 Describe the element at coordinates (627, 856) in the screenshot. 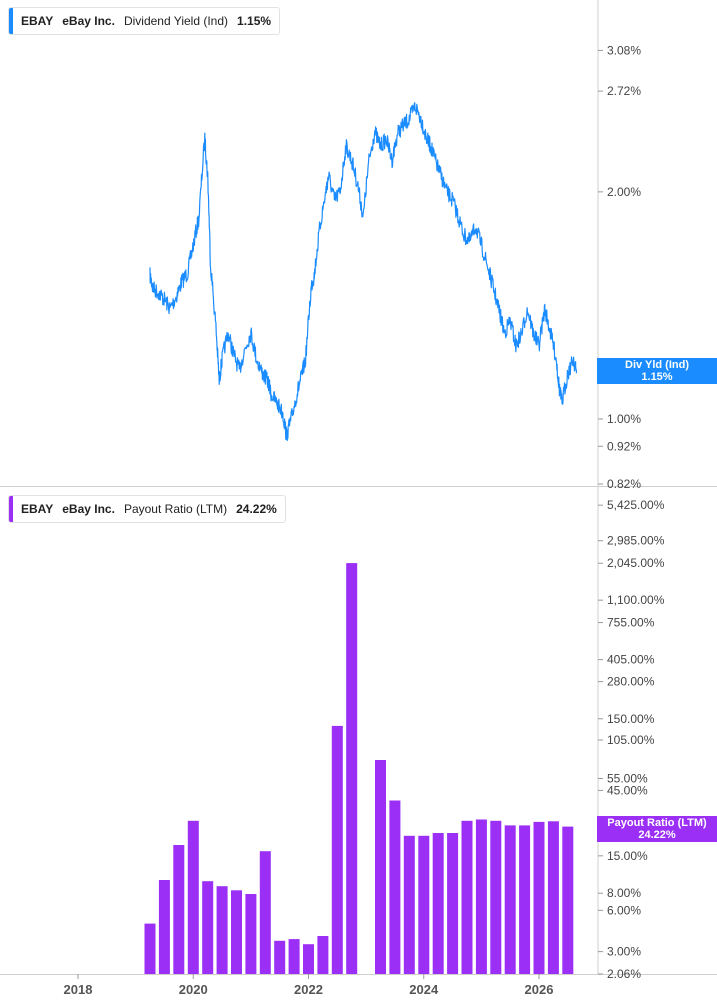

I see `y-tick-label: 15.00%` at that location.